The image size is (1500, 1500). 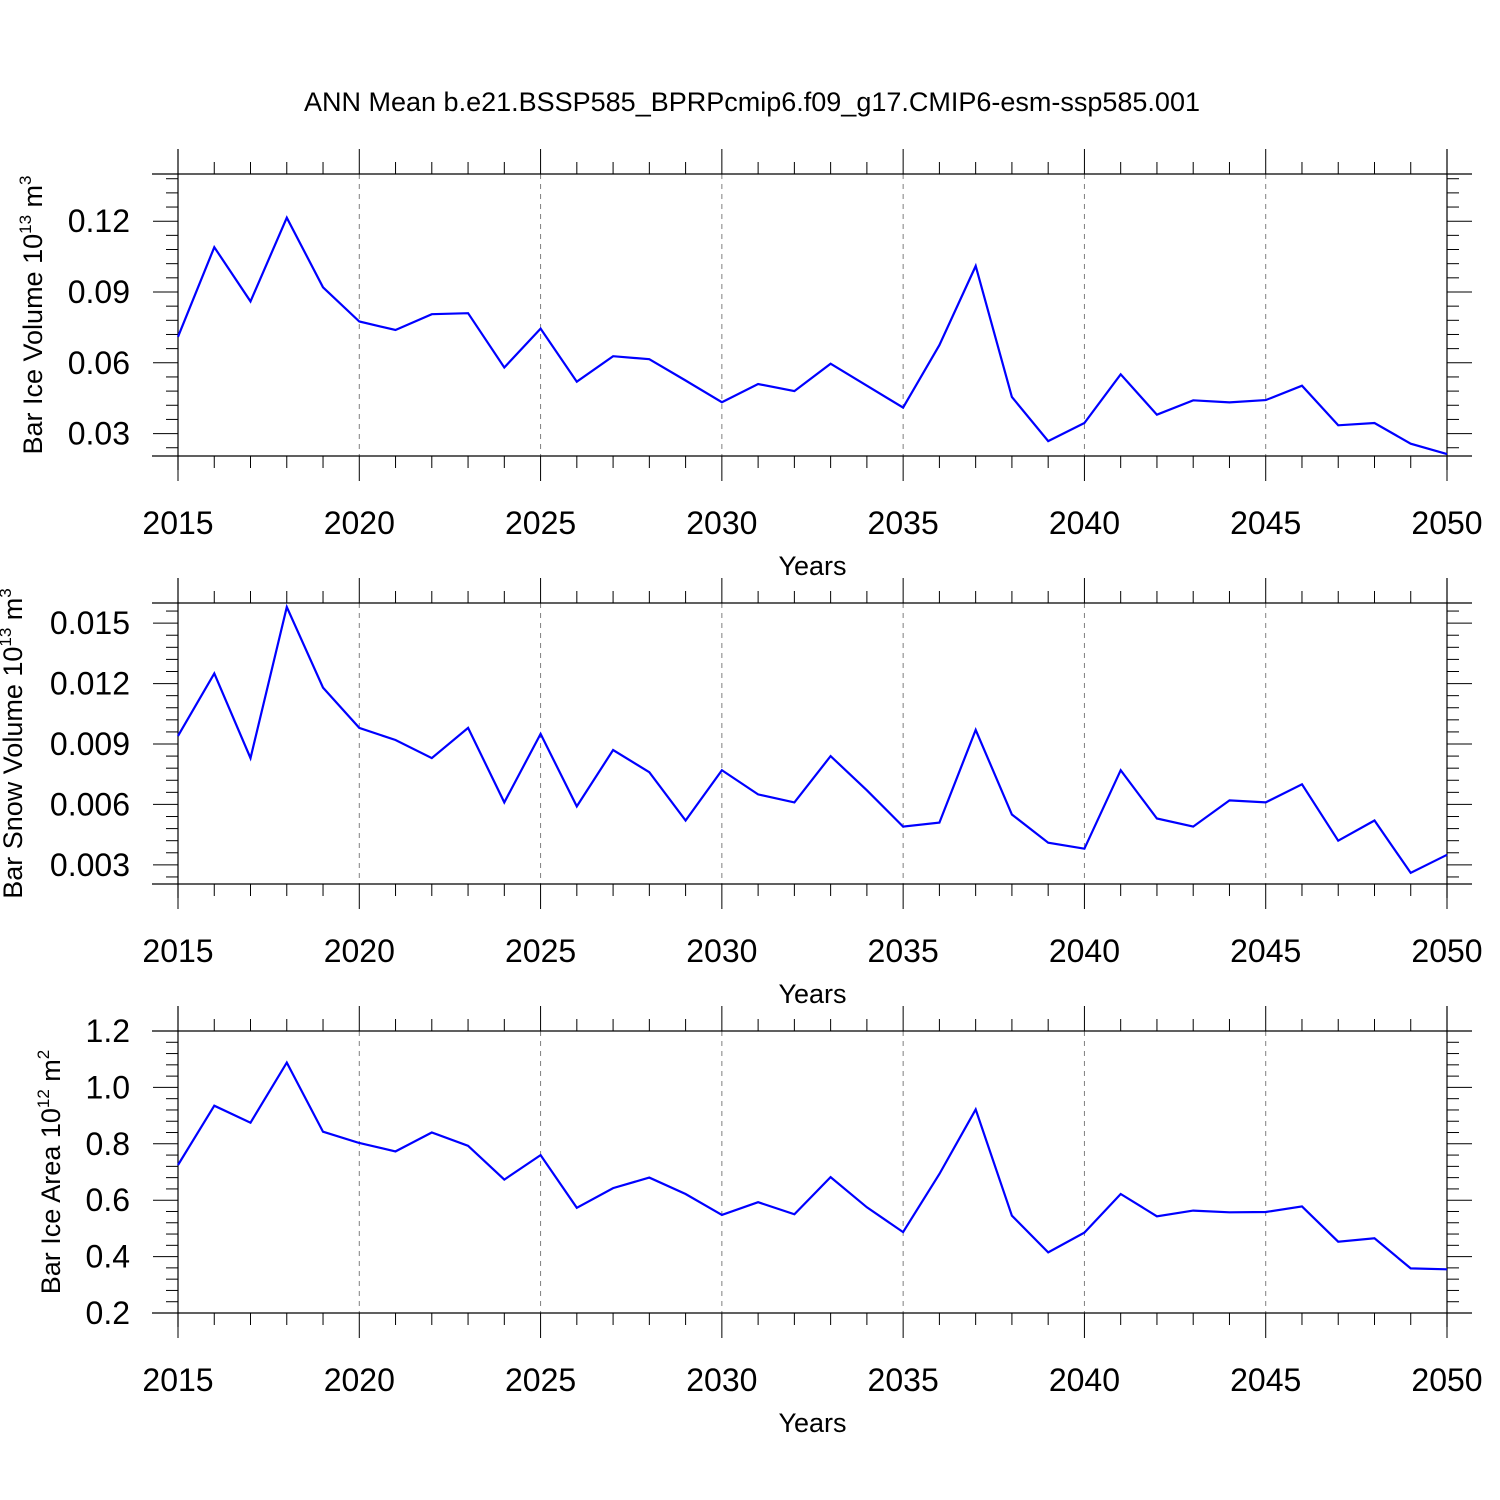 What do you see at coordinates (108, 1257) in the screenshot?
I see `y-tick-label: 0.4` at bounding box center [108, 1257].